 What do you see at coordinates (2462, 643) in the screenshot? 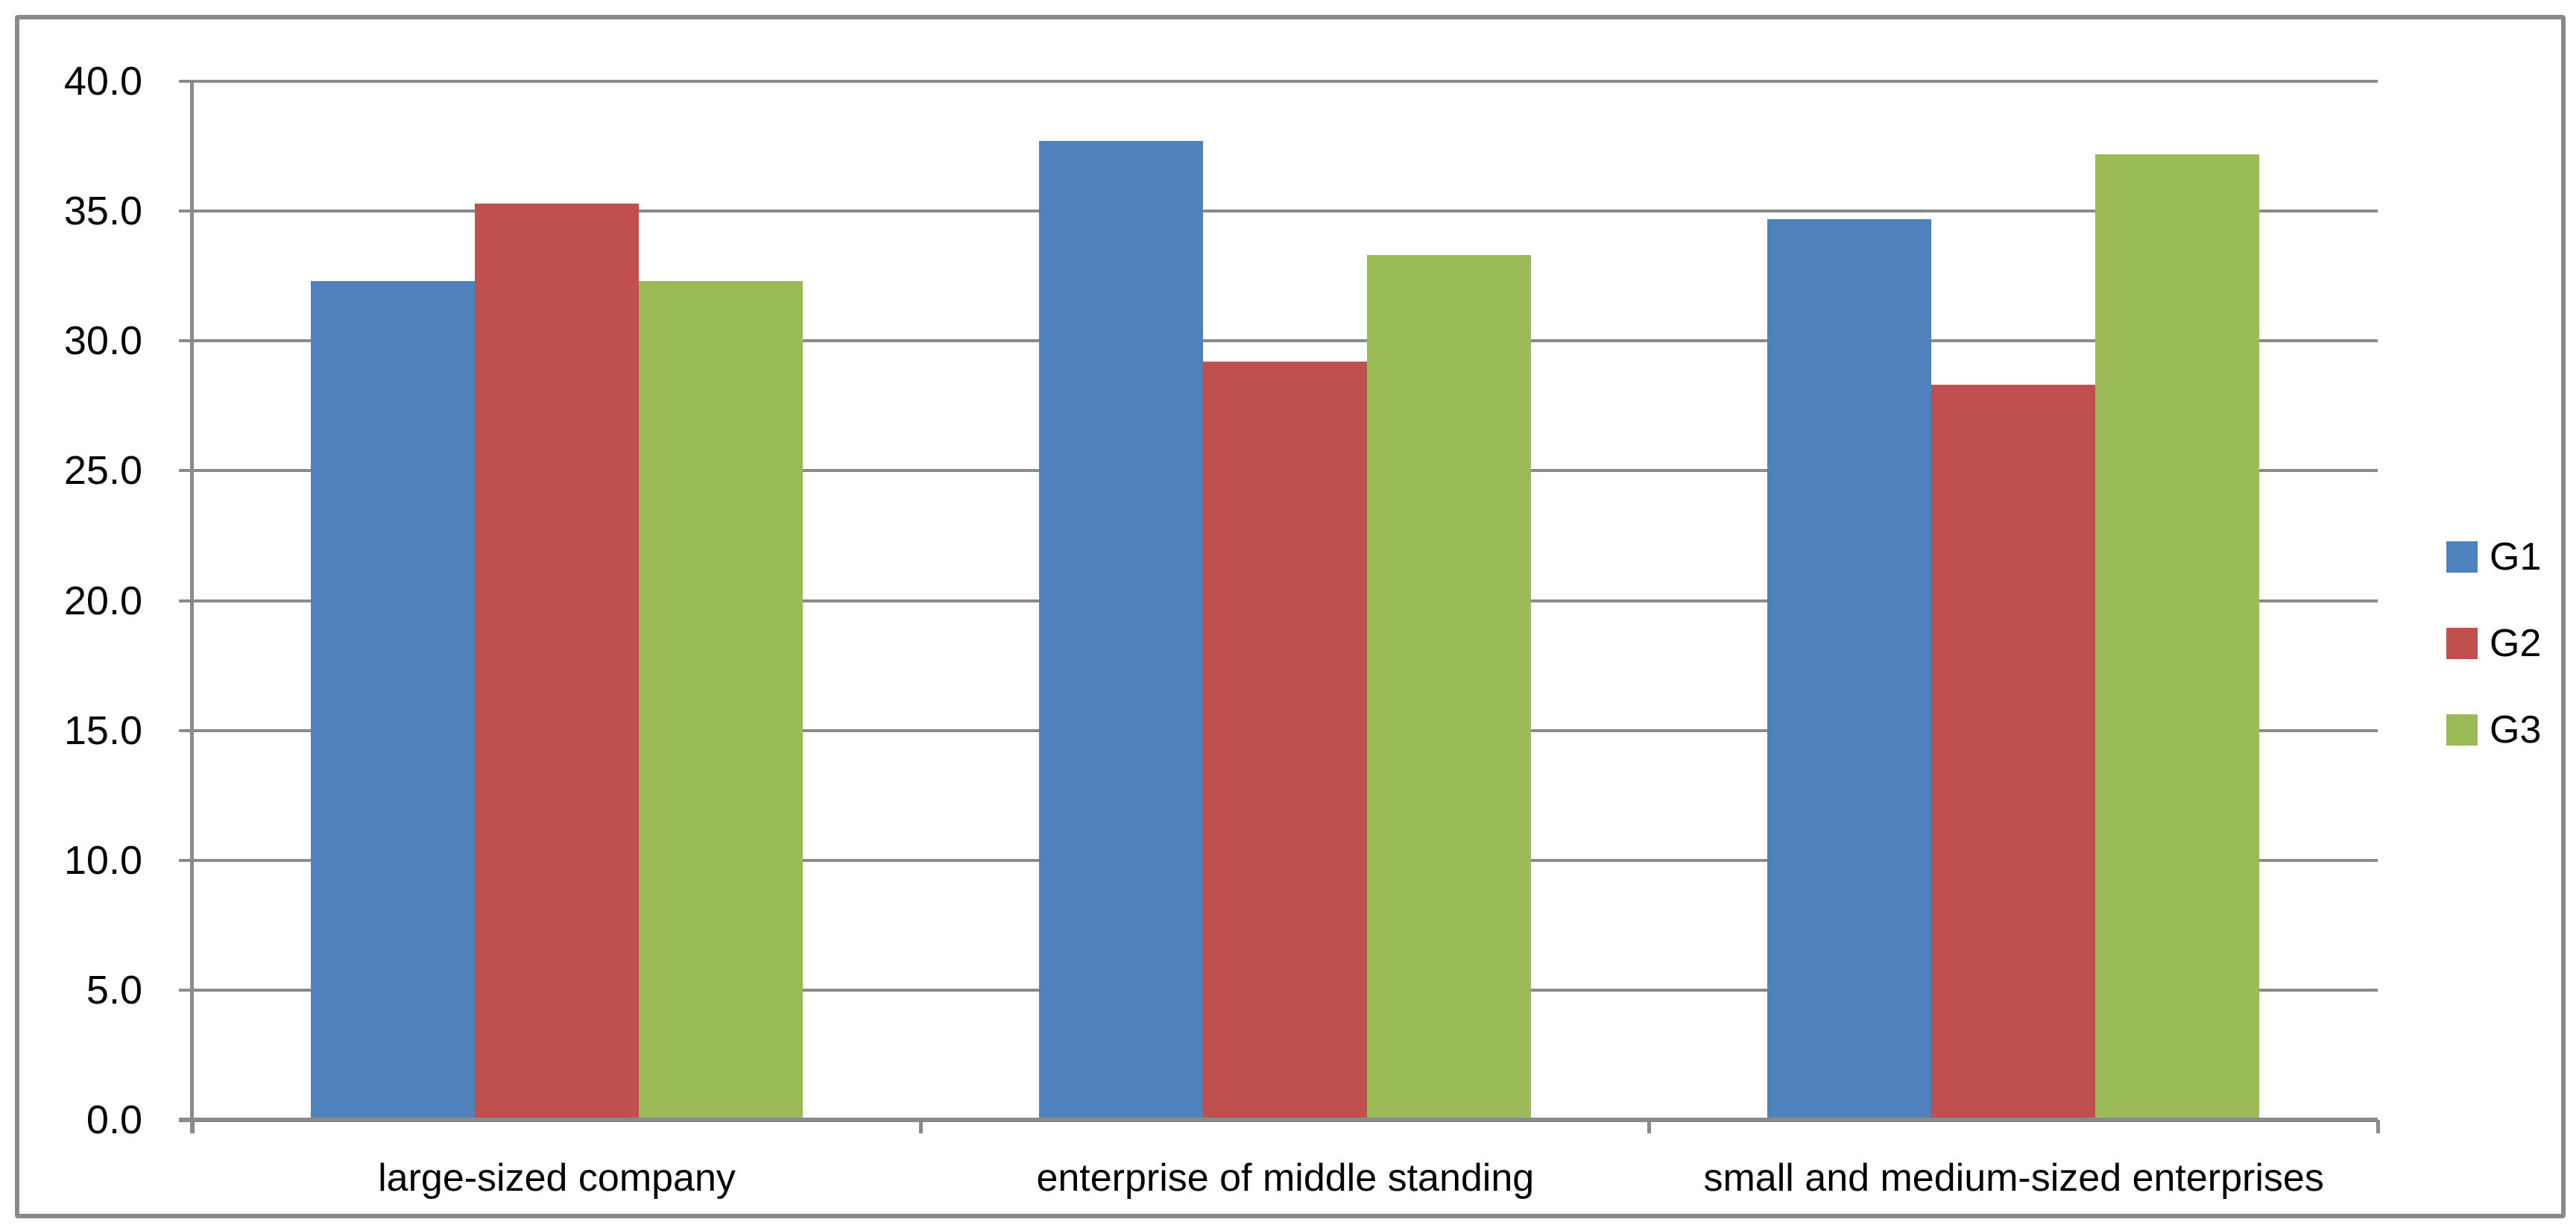
I see `legend-color-swatch-g2` at bounding box center [2462, 643].